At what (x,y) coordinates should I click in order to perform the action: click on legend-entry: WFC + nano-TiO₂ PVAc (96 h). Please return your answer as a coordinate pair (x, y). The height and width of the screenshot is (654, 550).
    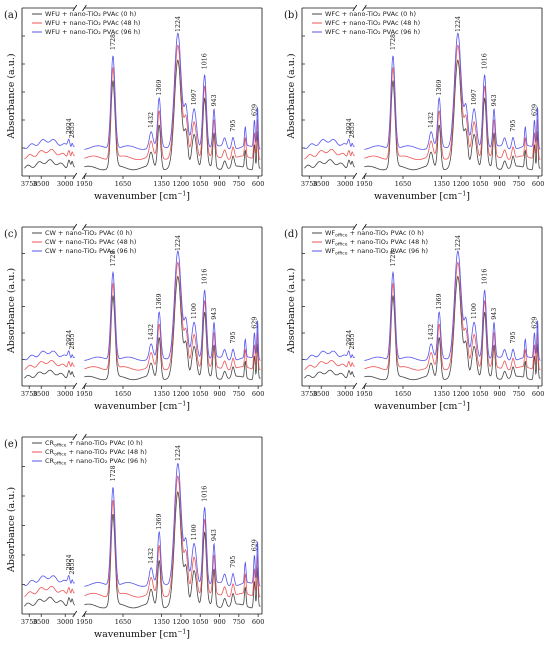
    Looking at the image, I should click on (372, 32).